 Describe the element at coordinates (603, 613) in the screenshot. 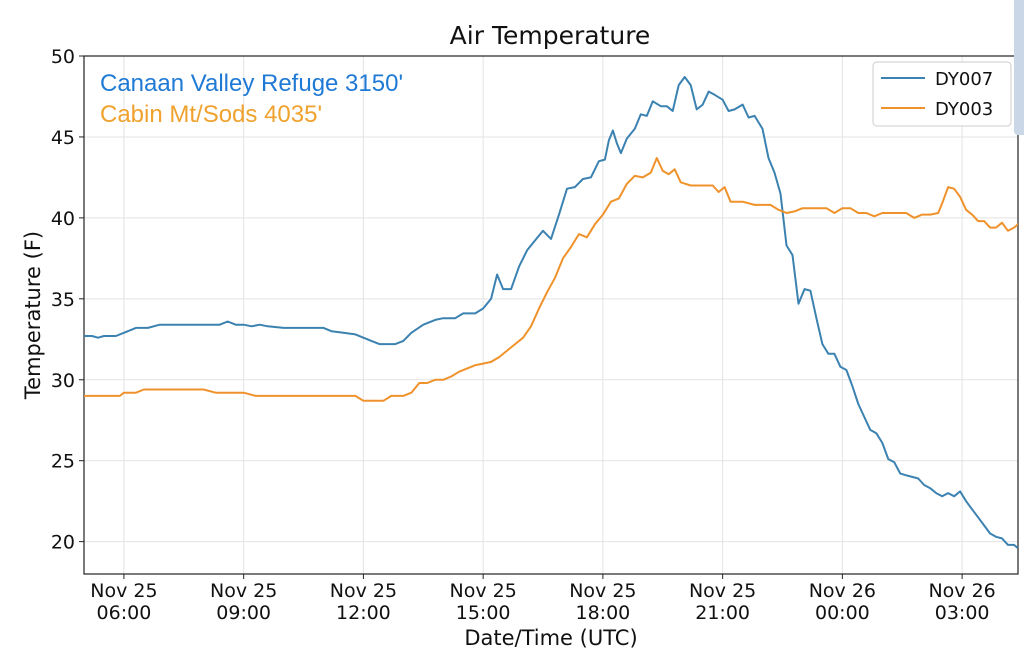

I see `x-tick-label-time: 18:00` at that location.